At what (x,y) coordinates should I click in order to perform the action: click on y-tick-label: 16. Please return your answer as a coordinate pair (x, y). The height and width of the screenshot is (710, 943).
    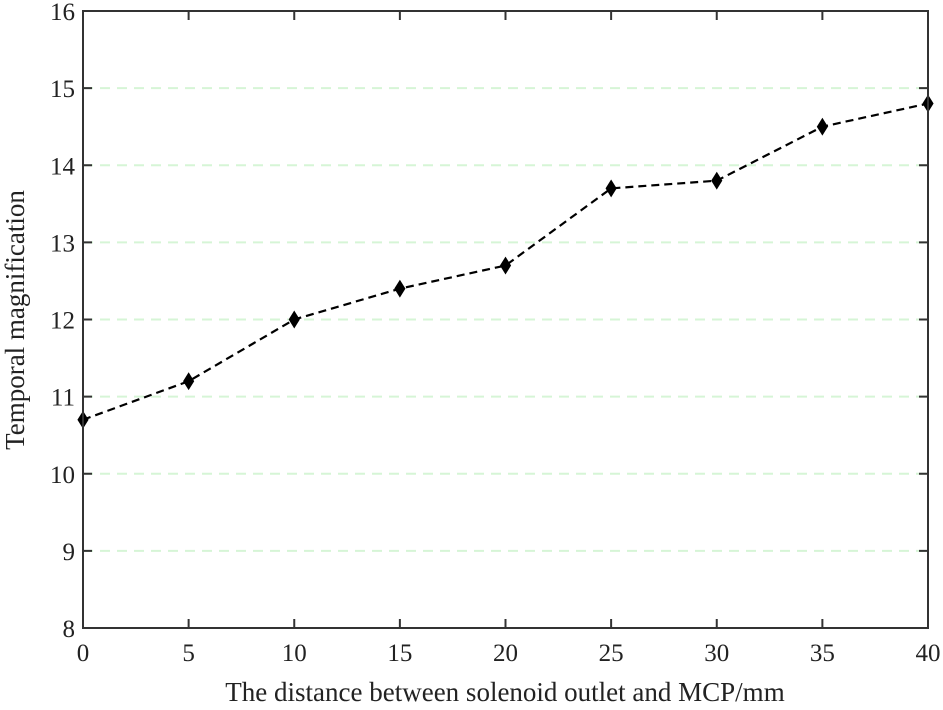
    Looking at the image, I should click on (62, 13).